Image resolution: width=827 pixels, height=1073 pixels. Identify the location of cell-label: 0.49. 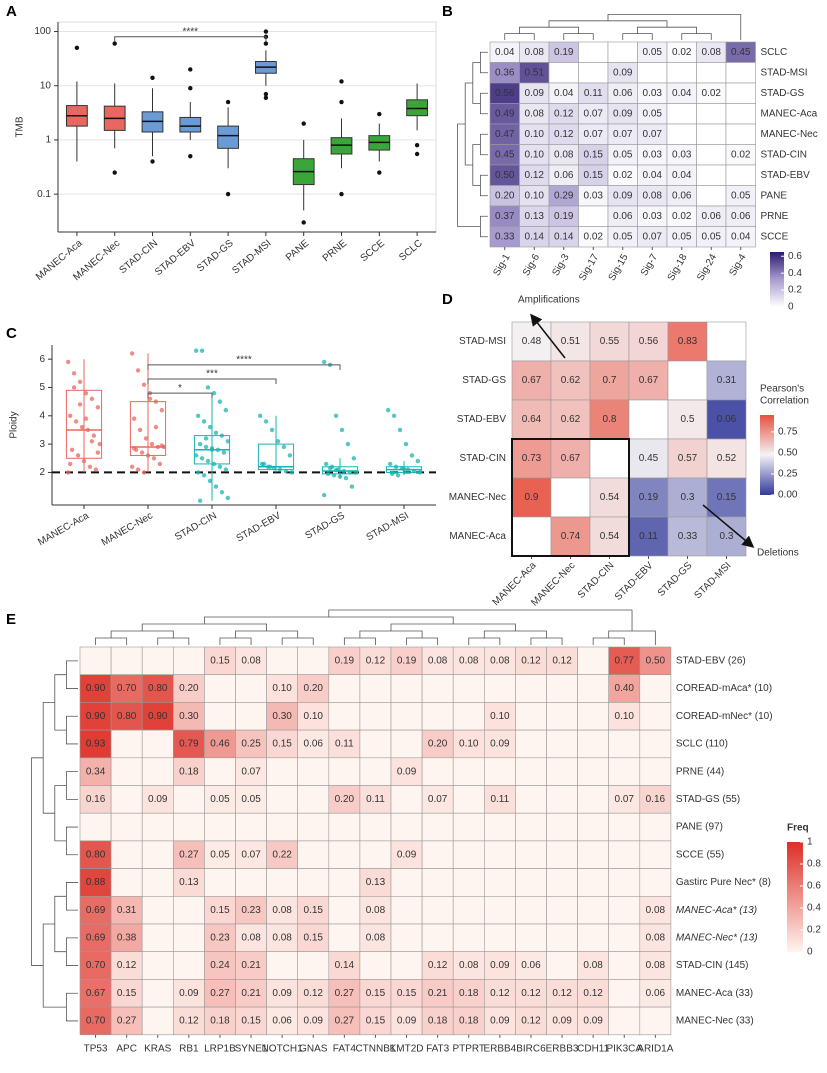
(505, 113).